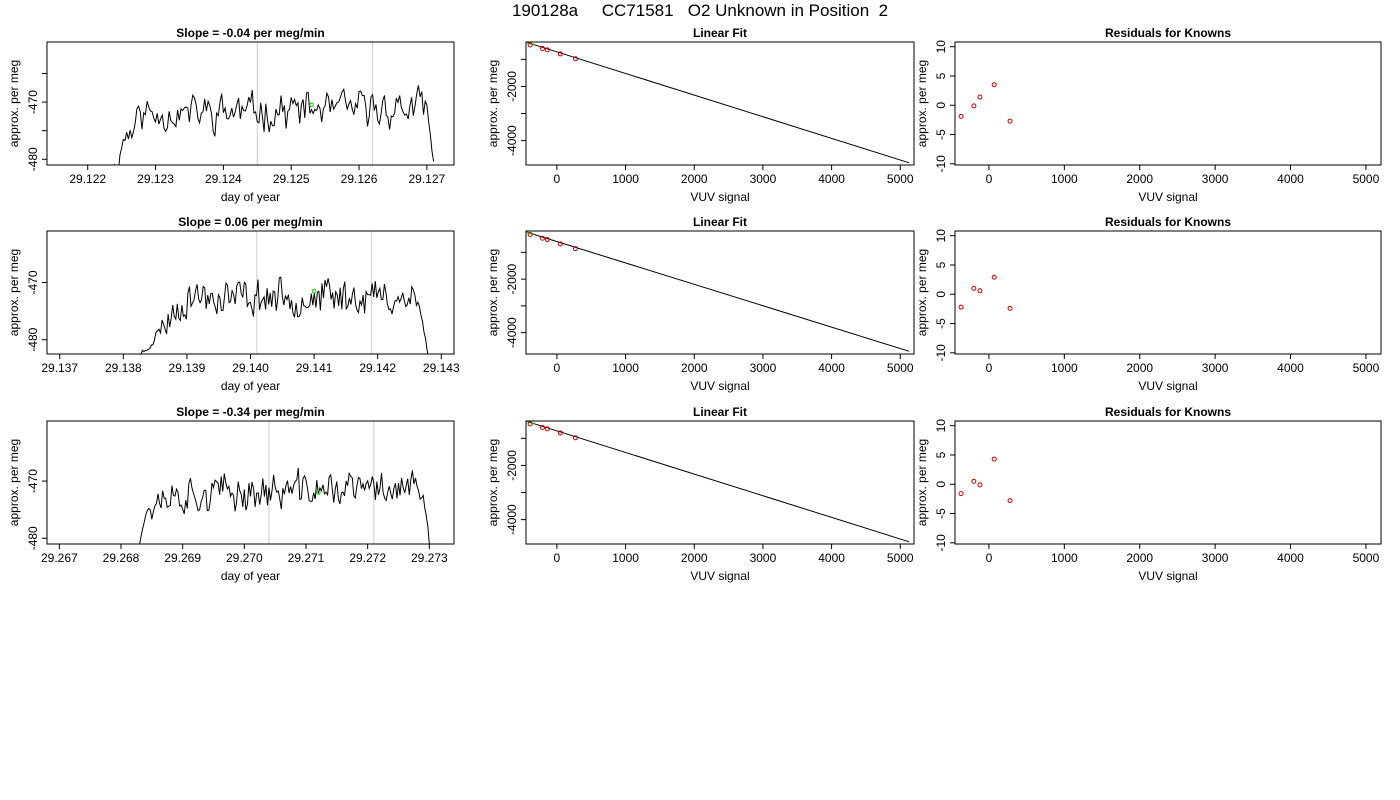 The image size is (1400, 800). What do you see at coordinates (123, 368) in the screenshot?
I see `x-tick-label: 29.138` at bounding box center [123, 368].